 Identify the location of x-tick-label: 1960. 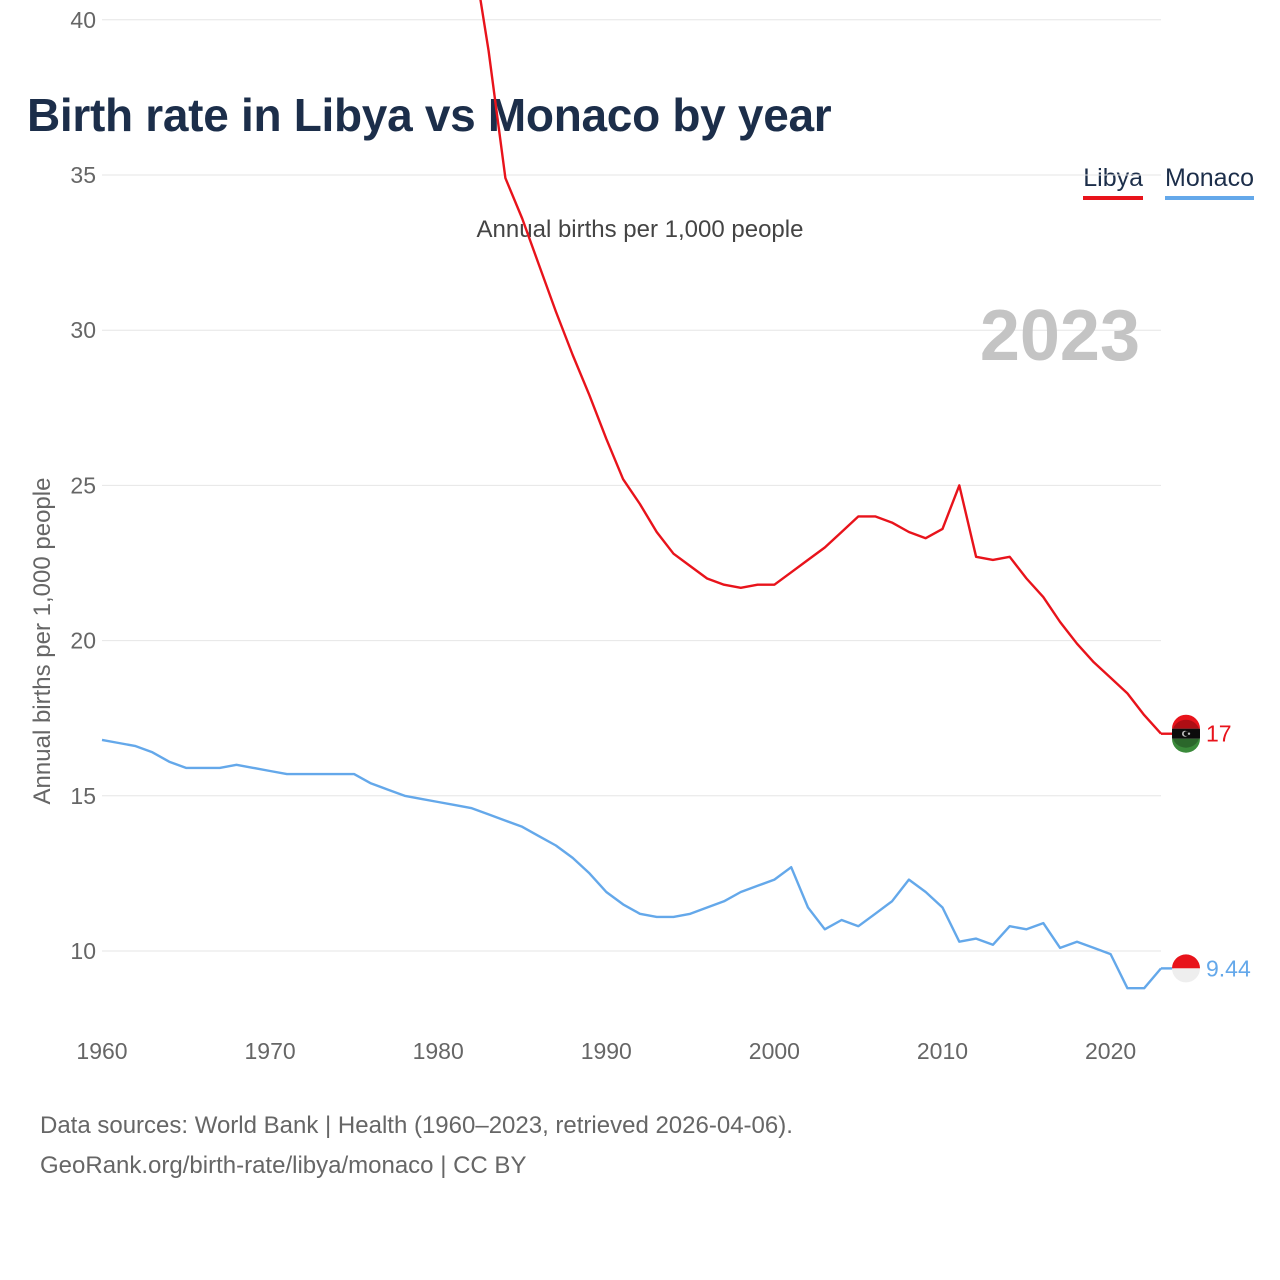
(101, 1051).